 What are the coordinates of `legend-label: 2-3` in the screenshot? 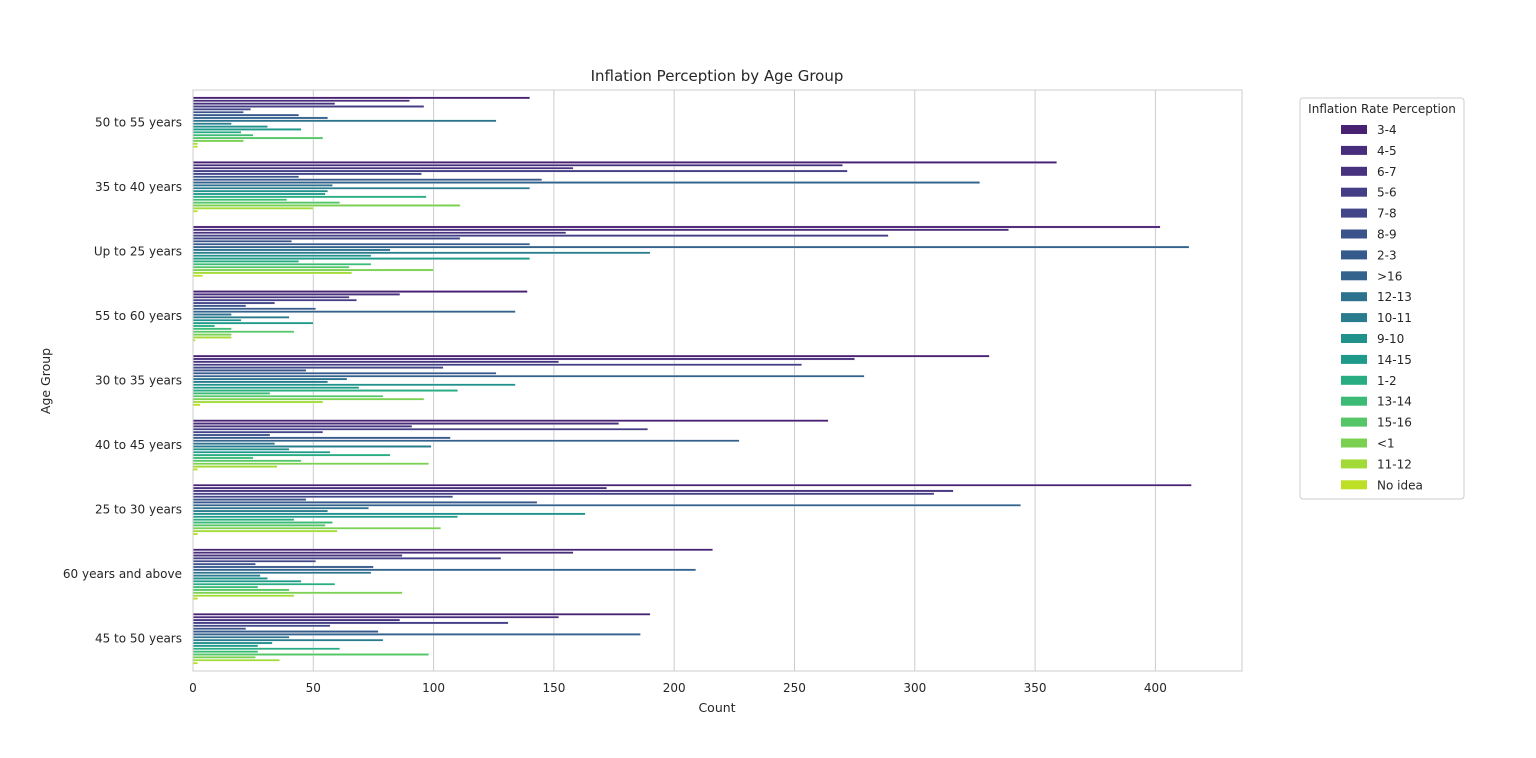 It's located at (1387, 255).